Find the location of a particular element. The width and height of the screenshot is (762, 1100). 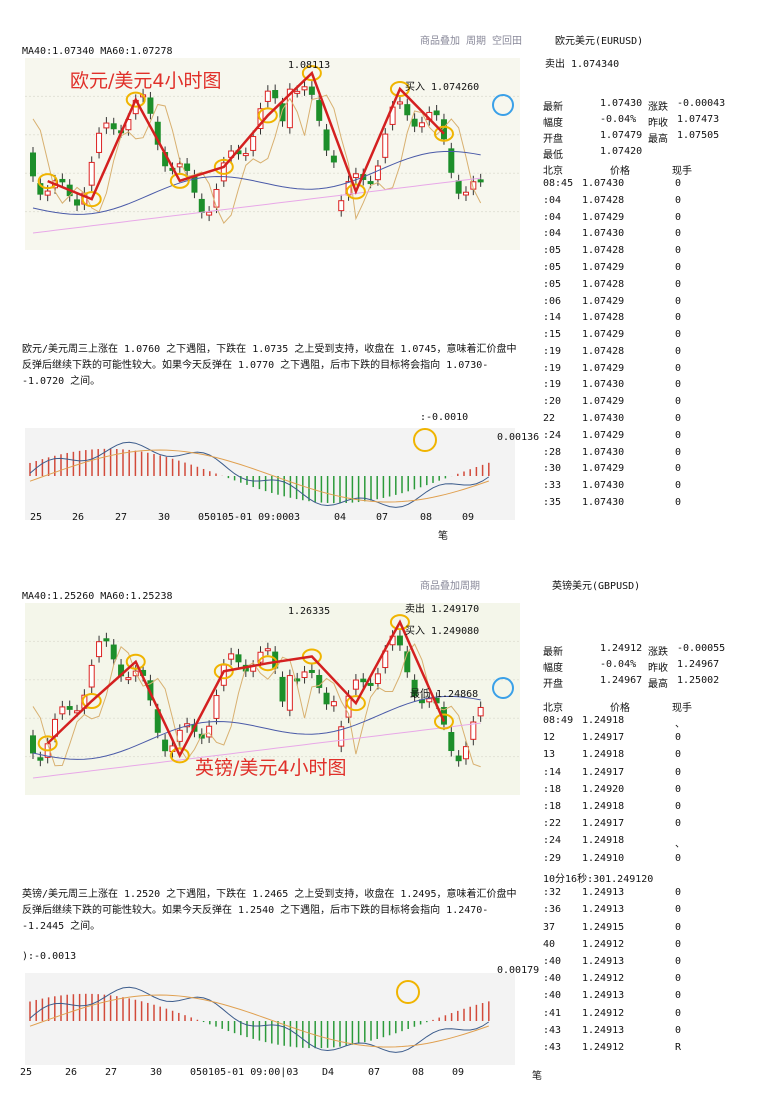

quote-cell: -0.00055 is located at coordinates (701, 648).